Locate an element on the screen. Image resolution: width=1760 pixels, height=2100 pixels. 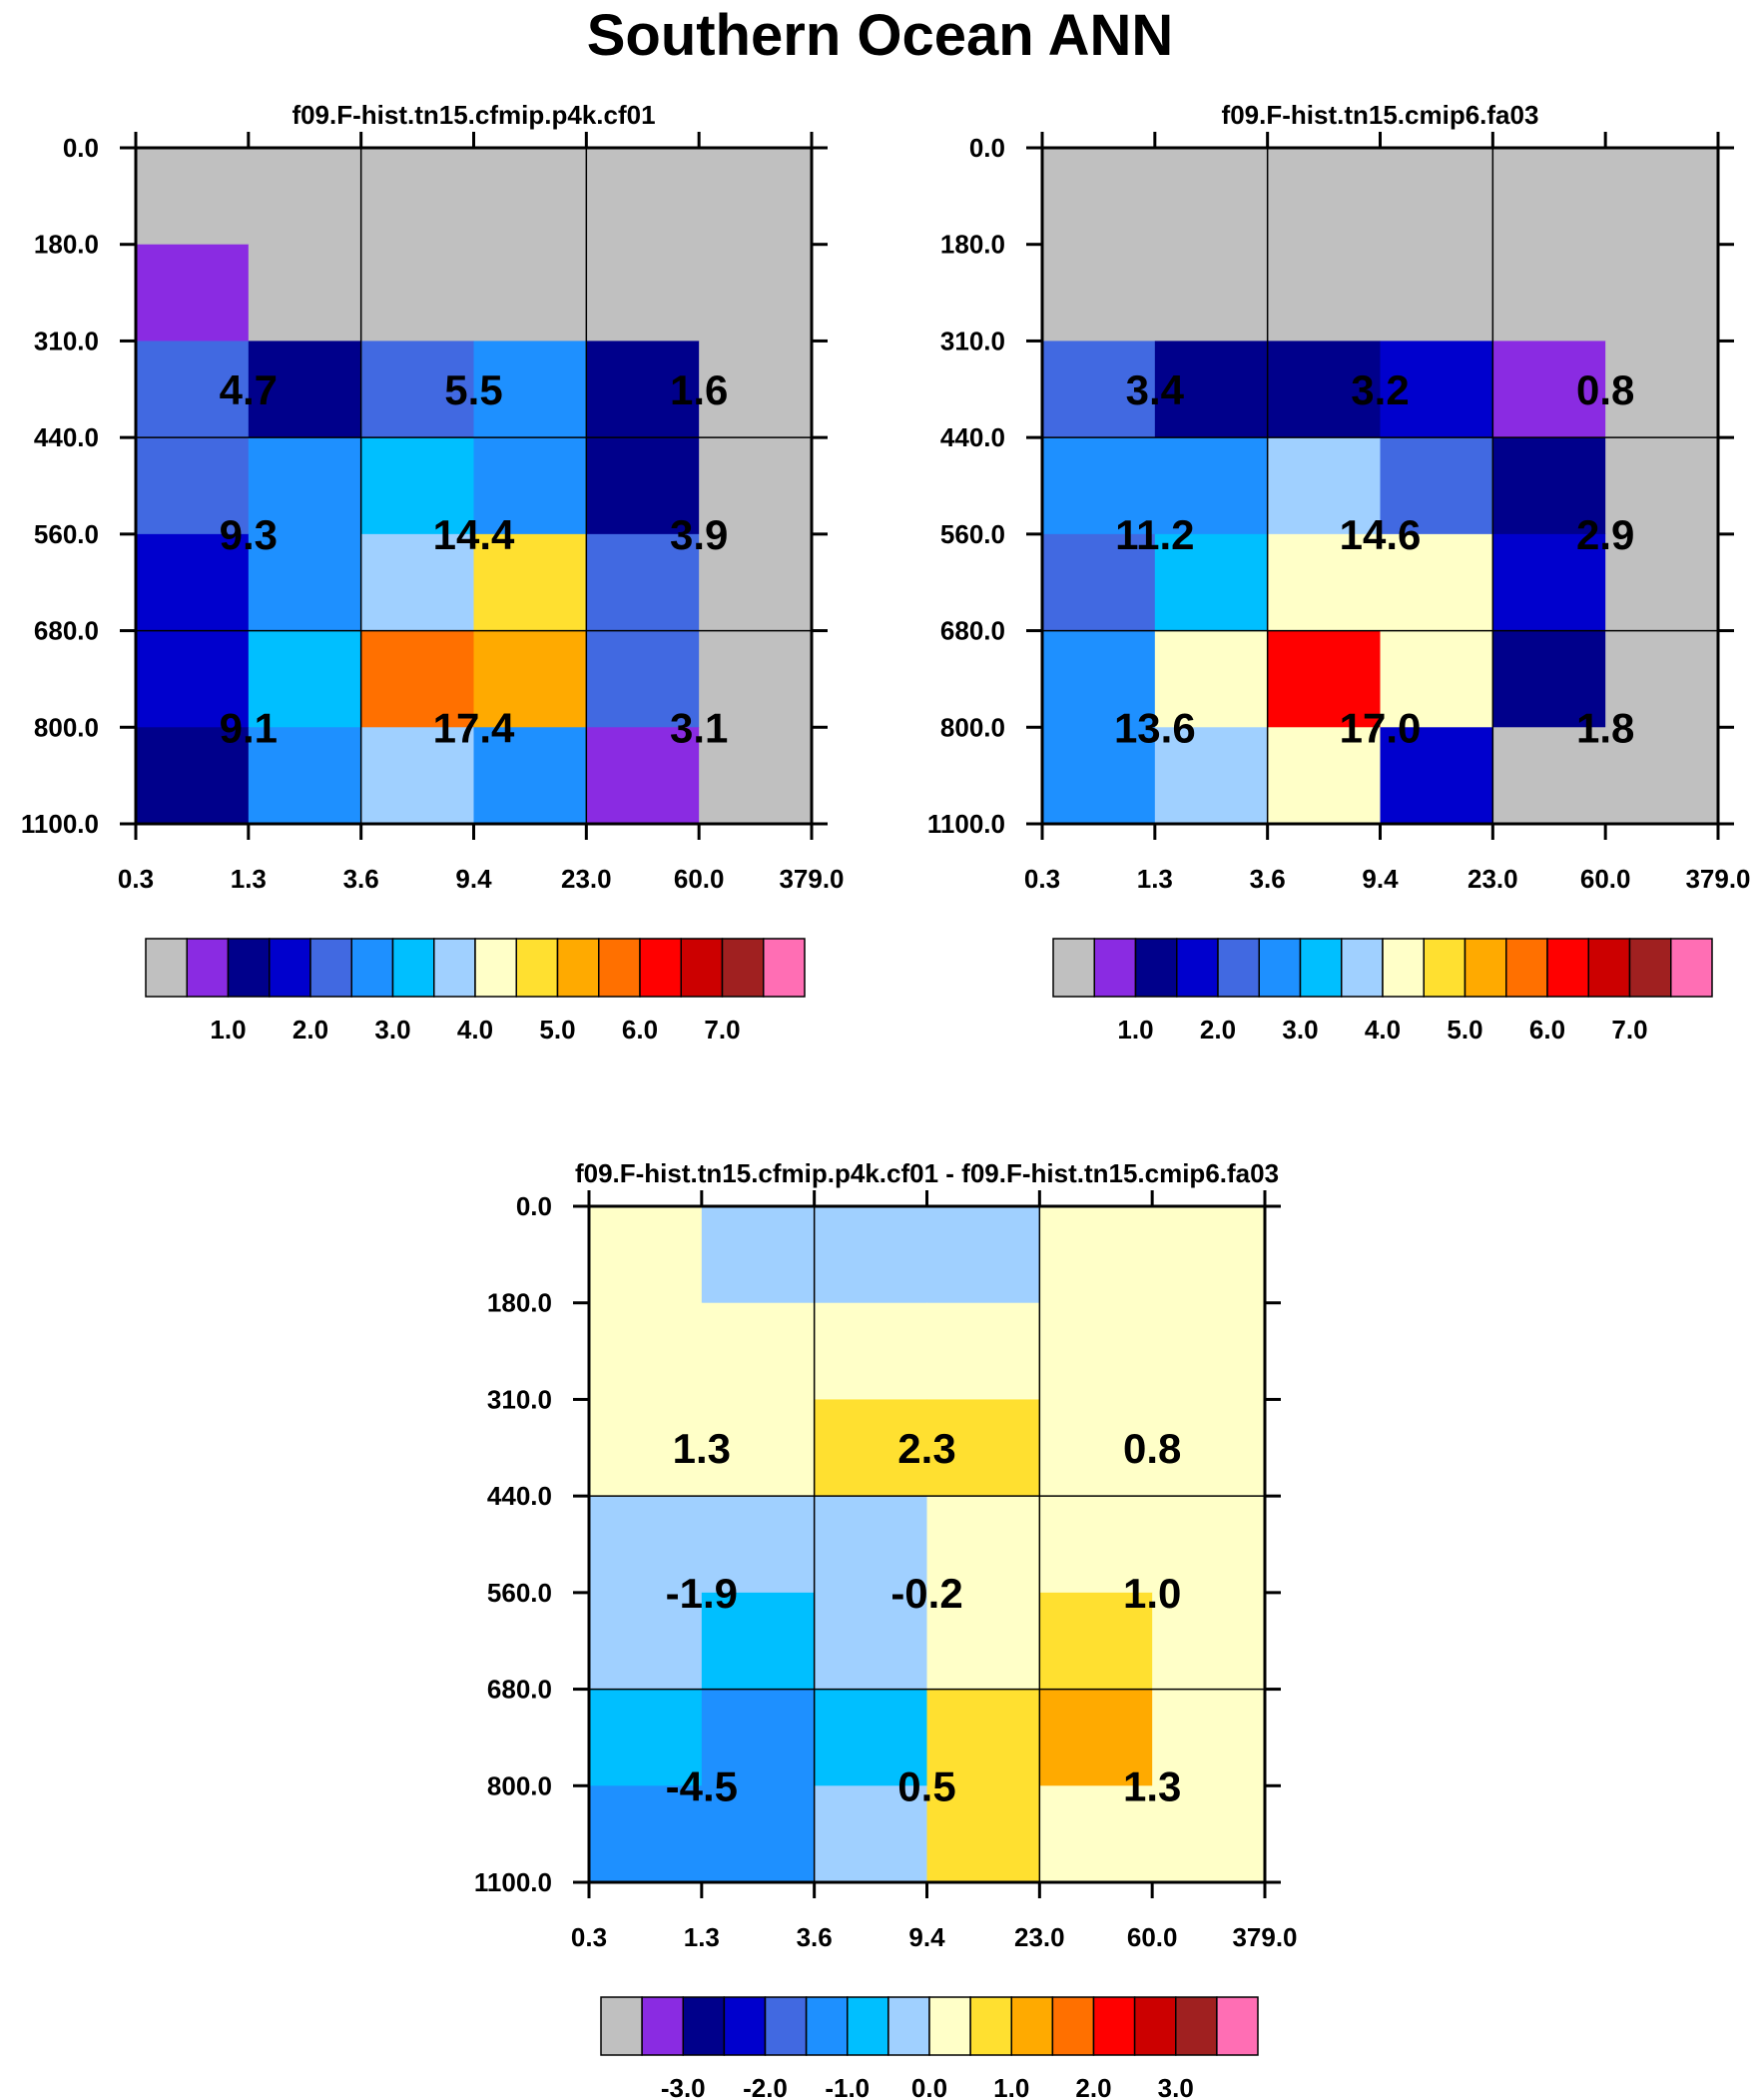
x-tick-label: 379.0 is located at coordinates (1717, 879).